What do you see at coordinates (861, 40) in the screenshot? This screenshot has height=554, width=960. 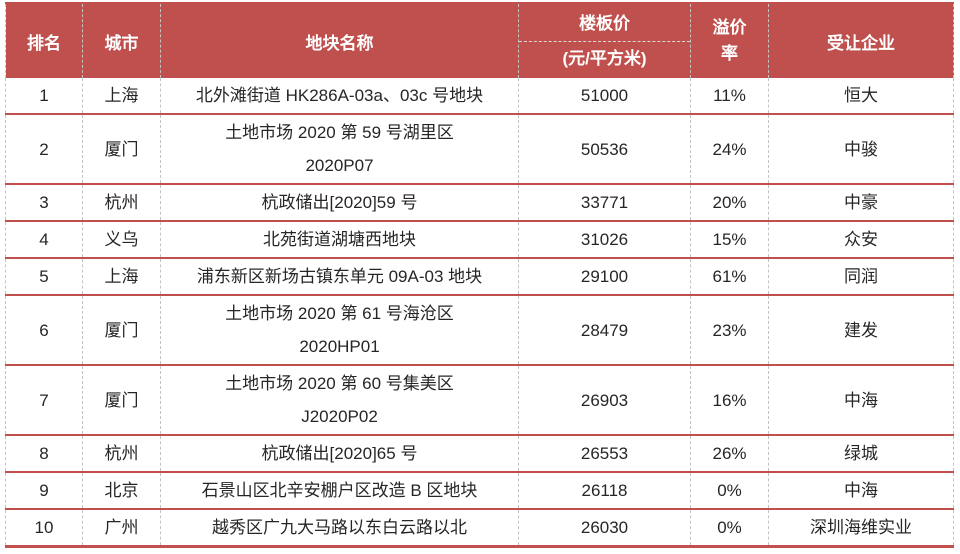 I see `column-header-company: 受让企业` at bounding box center [861, 40].